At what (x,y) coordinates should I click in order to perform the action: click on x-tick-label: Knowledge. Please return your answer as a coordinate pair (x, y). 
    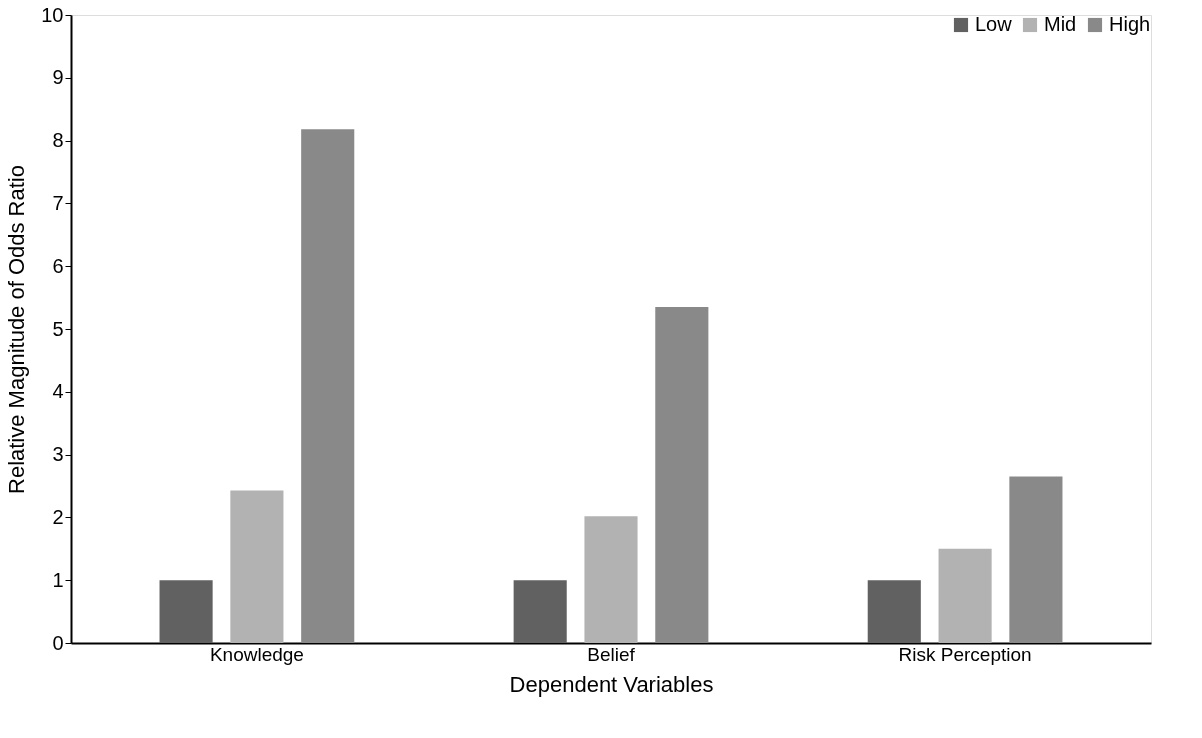
    Looking at the image, I should click on (256, 654).